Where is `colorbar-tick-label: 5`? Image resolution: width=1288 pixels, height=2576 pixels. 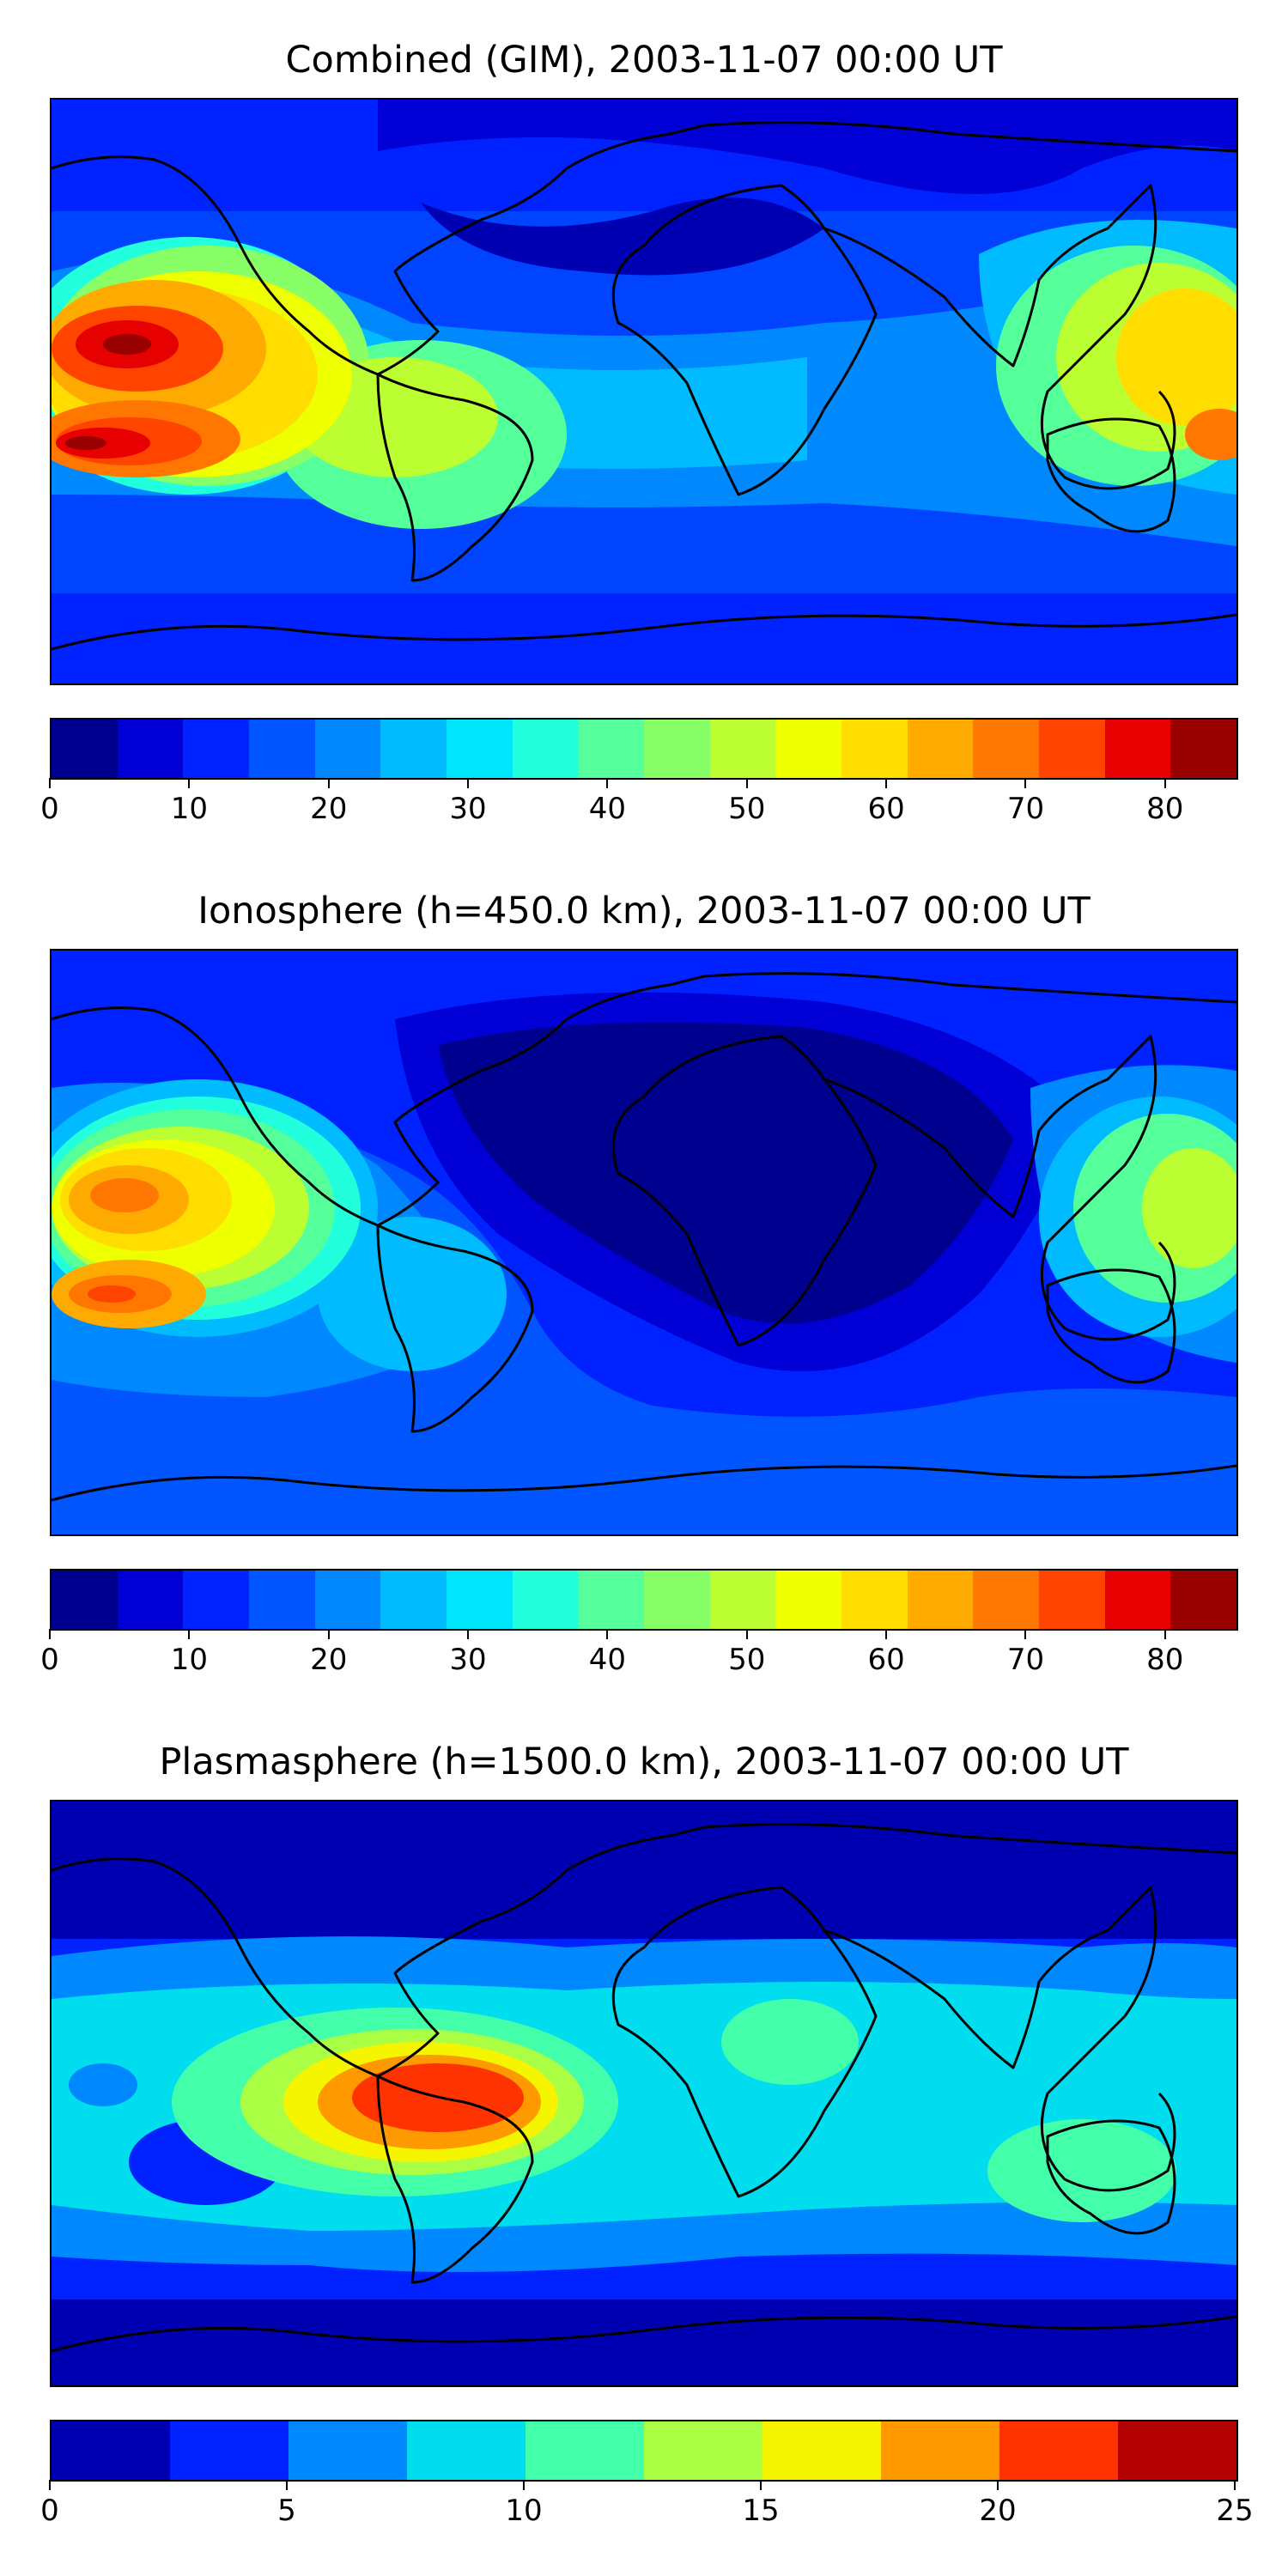 colorbar-tick-label: 5 is located at coordinates (286, 2511).